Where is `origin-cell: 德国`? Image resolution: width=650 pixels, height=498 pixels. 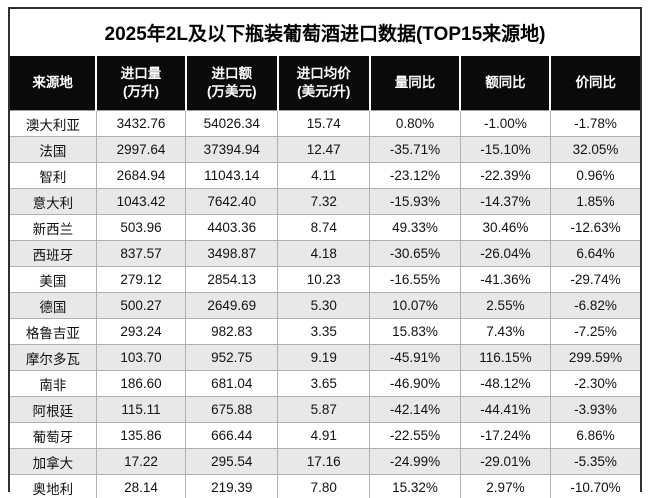 origin-cell: 德国 is located at coordinates (53, 305).